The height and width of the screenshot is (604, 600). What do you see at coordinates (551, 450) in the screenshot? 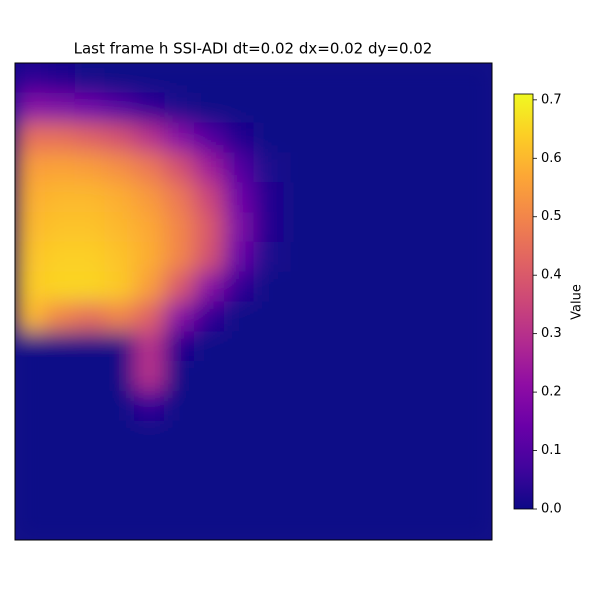
I see `colorbar-tick-label: 0.1` at bounding box center [551, 450].